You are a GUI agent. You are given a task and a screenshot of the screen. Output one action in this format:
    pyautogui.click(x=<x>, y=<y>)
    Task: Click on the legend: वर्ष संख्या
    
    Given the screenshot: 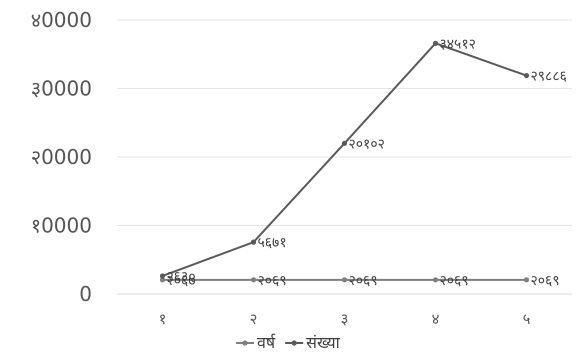 What is the action you would take?
    pyautogui.click(x=288, y=342)
    